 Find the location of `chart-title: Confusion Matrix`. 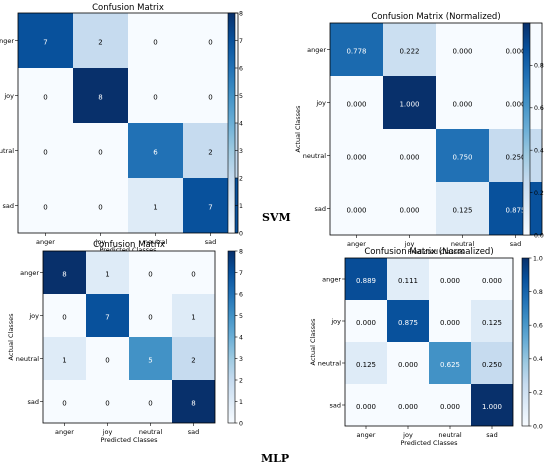

chart-title: Confusion Matrix is located at coordinates (129, 245).